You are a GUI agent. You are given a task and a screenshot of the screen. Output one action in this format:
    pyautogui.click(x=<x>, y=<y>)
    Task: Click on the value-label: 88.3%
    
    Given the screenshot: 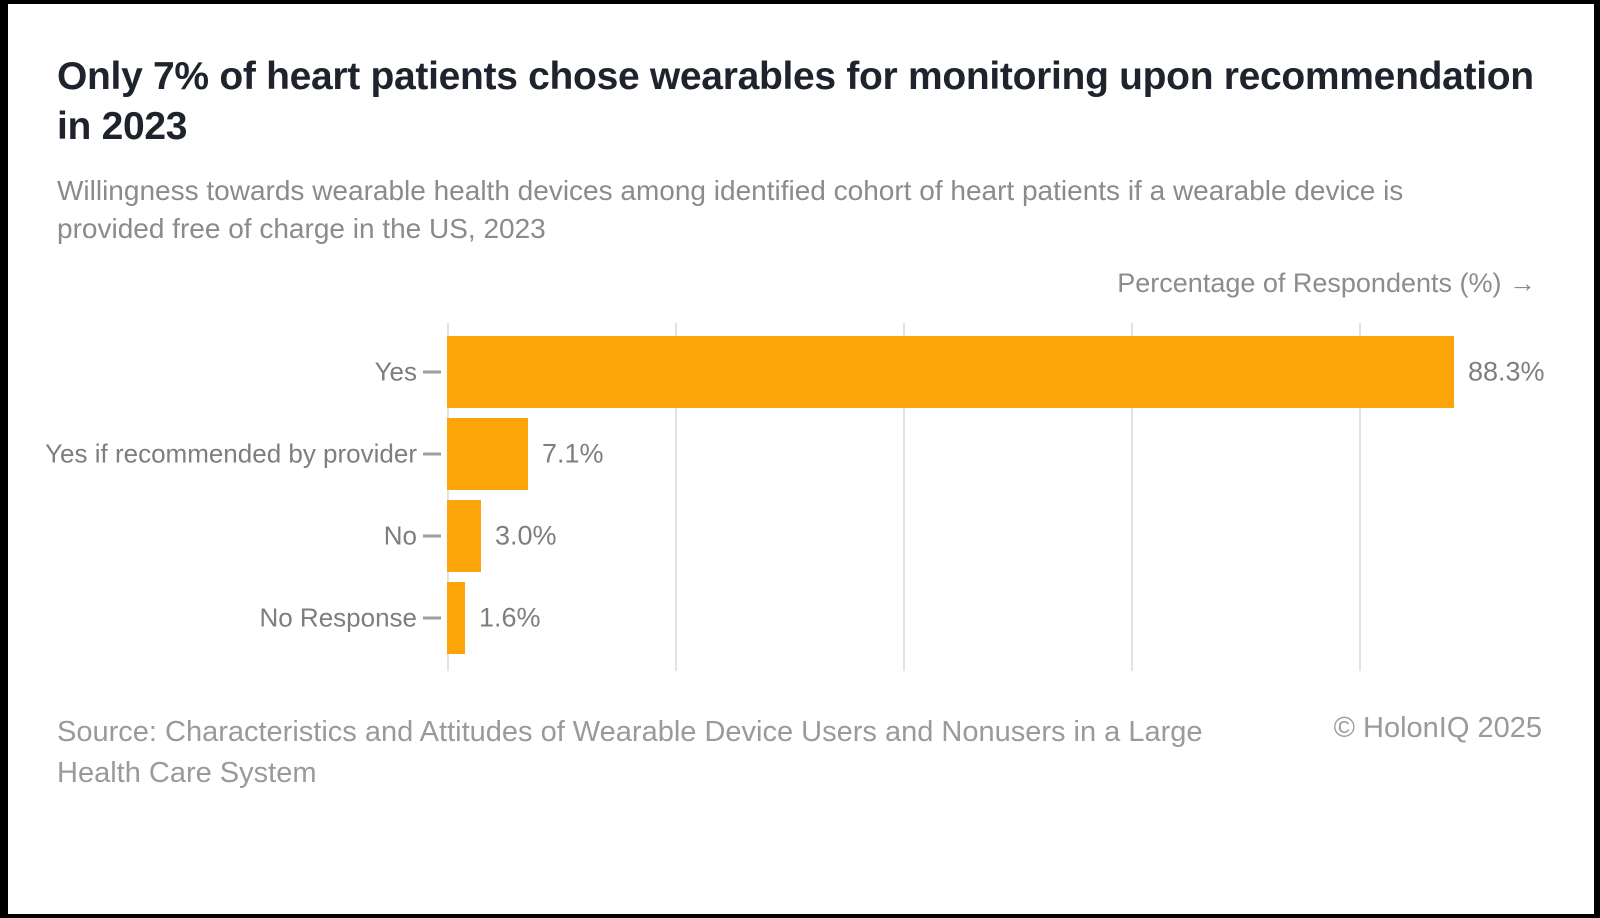 What is the action you would take?
    pyautogui.click(x=1506, y=371)
    